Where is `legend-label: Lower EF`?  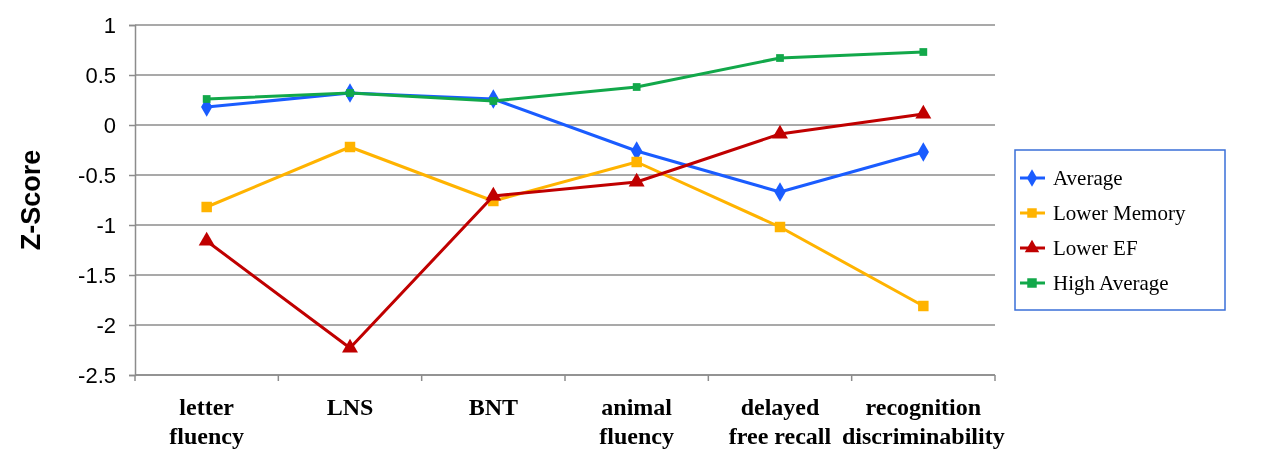 legend-label: Lower EF is located at coordinates (1095, 248).